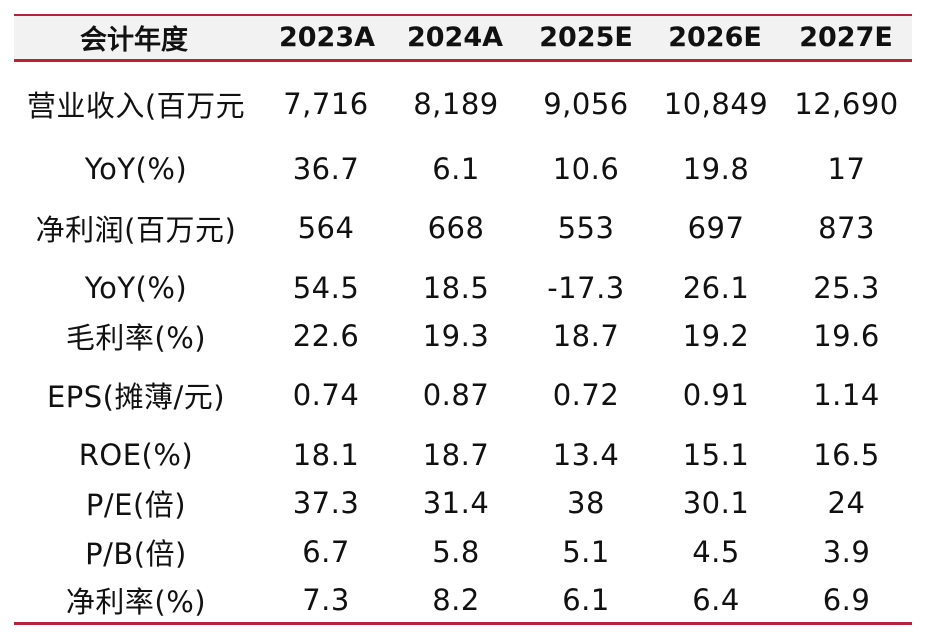 This screenshot has width=926, height=638. What do you see at coordinates (715, 37) in the screenshot?
I see `header-cell-2026e: 2026E` at bounding box center [715, 37].